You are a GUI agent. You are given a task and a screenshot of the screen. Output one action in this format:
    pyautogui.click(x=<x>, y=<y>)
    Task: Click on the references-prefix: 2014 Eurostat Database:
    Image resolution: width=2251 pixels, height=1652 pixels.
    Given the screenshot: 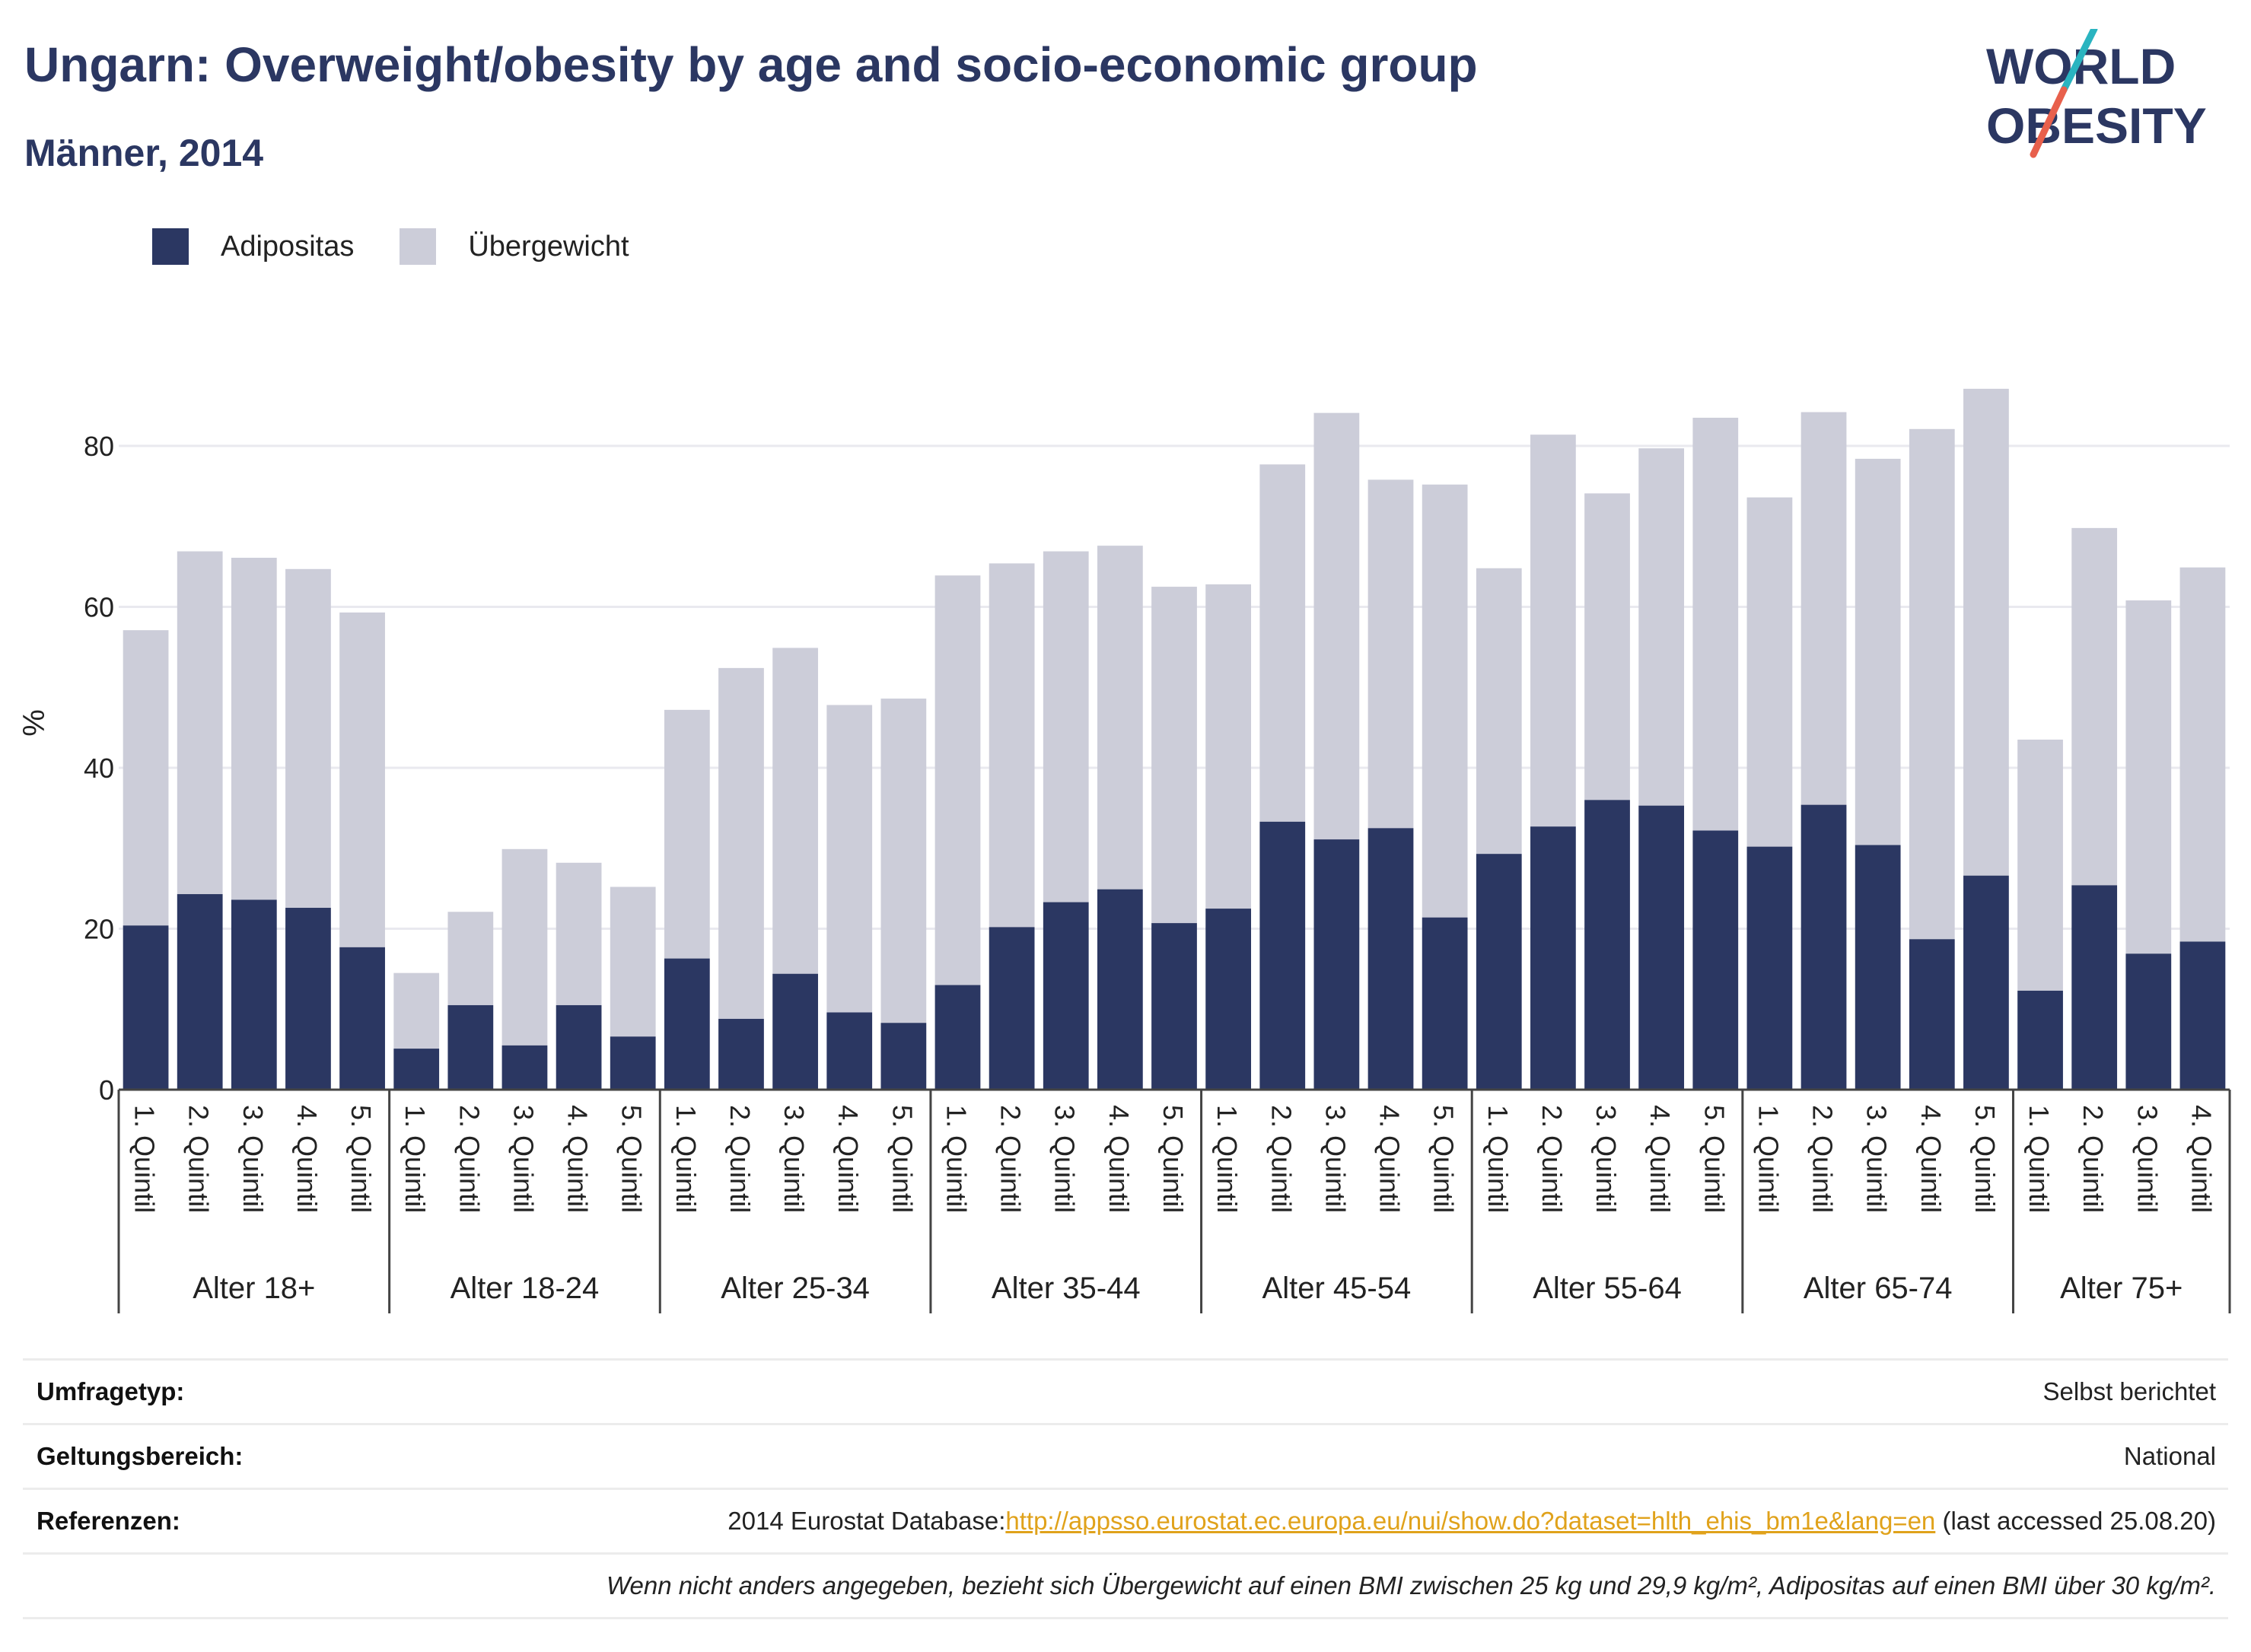 What is the action you would take?
    pyautogui.click(x=867, y=1521)
    